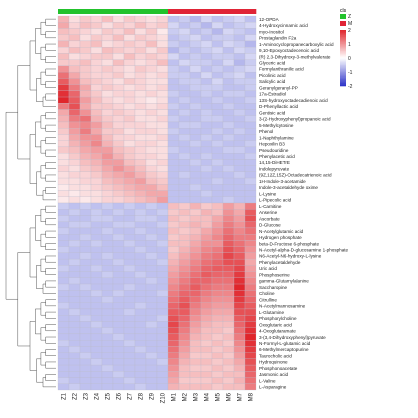 This screenshot has height=418, width=418. I want to click on row-label: Phenylacetic acid, so click(277, 156).